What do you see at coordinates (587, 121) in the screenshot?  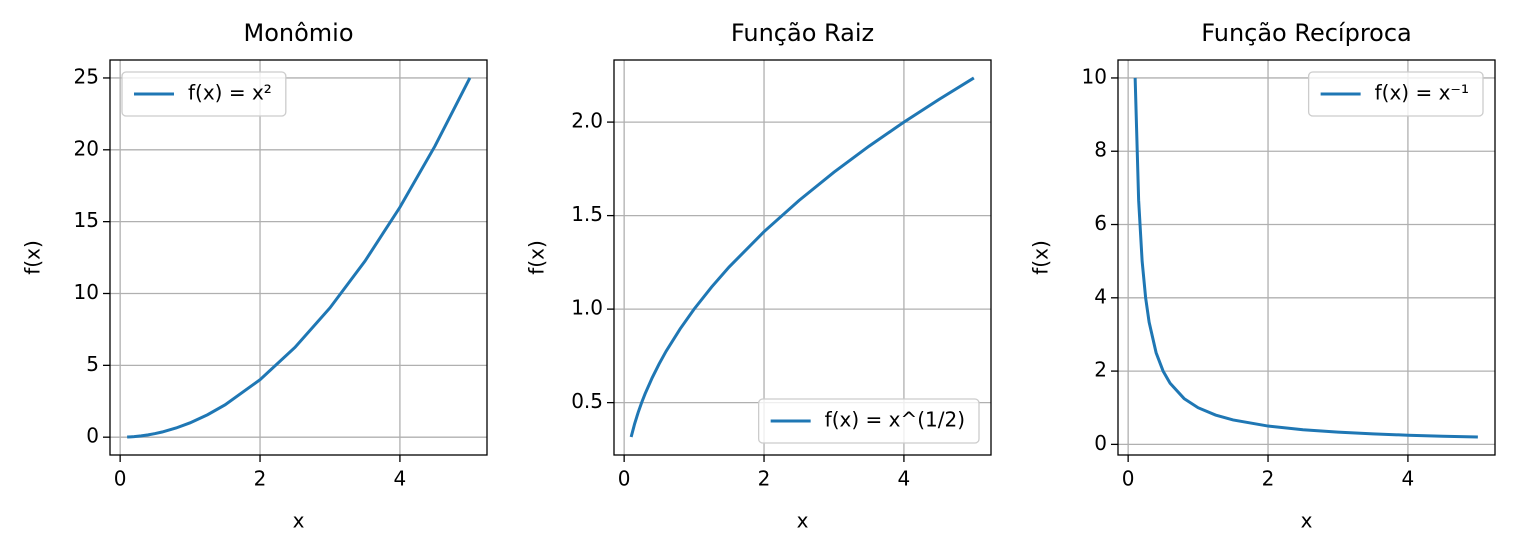 I see `y-tick-label: 2.0` at bounding box center [587, 121].